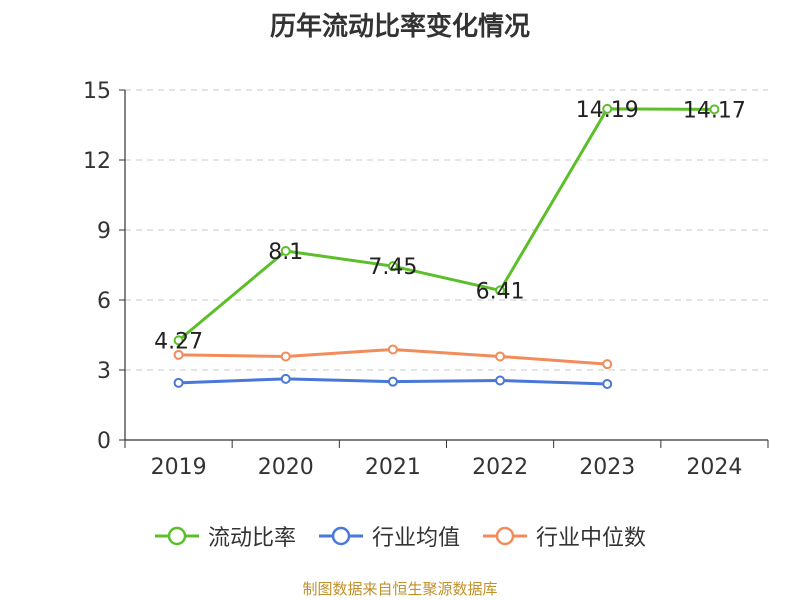 The height and width of the screenshot is (600, 800). I want to click on data-label: 6.41, so click(500, 291).